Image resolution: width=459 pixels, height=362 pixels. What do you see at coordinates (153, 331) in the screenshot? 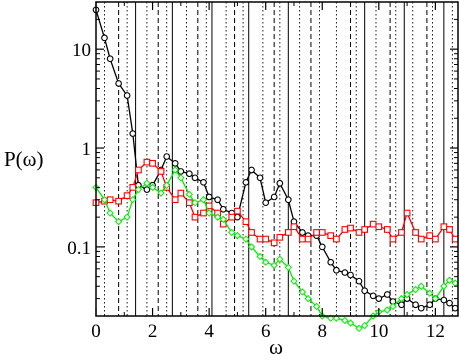
I see `x-tick-label: 2` at bounding box center [153, 331].